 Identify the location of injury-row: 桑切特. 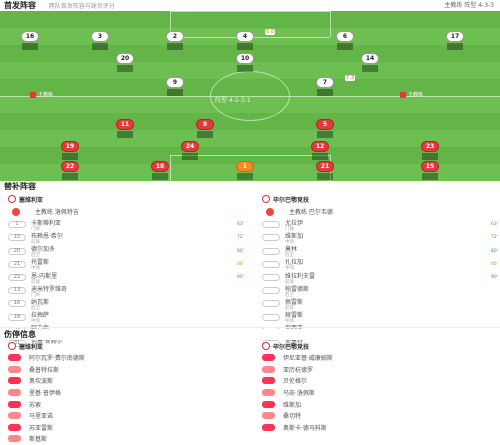
(381, 416).